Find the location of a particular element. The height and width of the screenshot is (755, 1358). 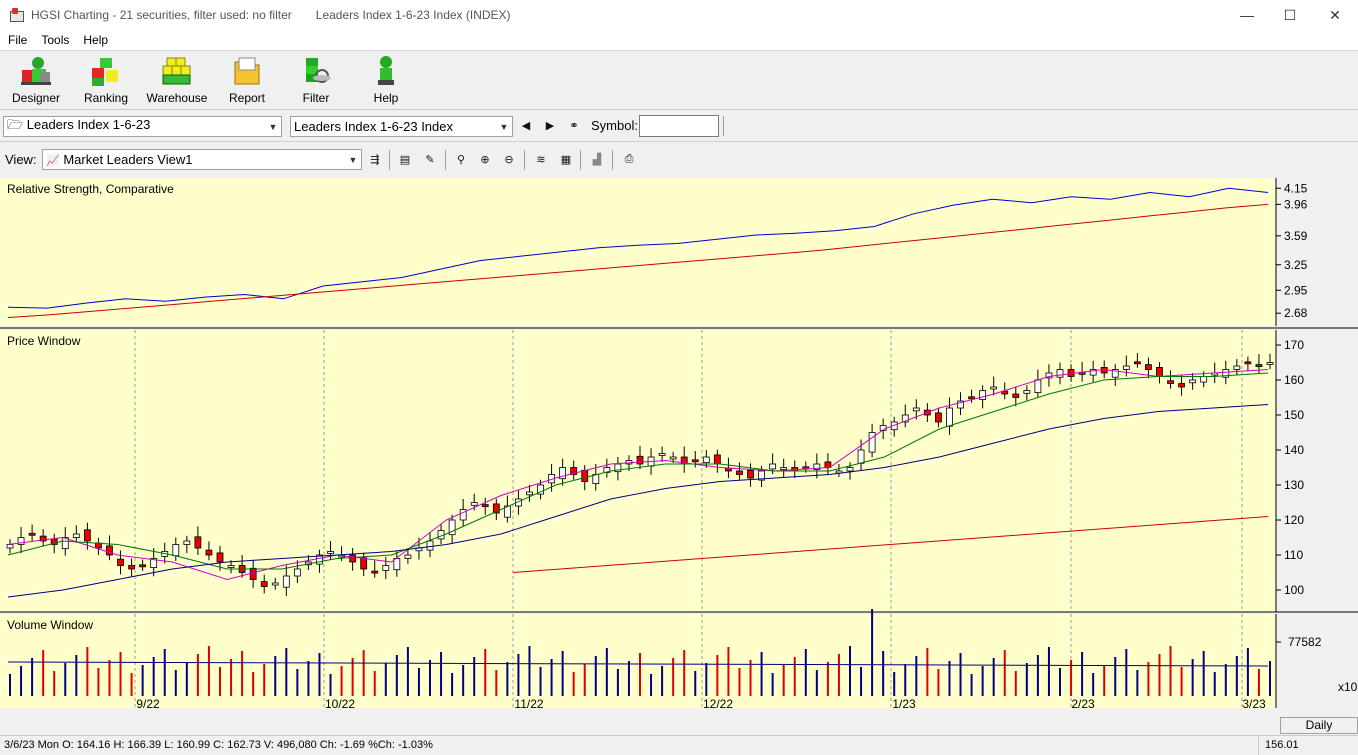

print-button: ⎙ is located at coordinates (629, 159).